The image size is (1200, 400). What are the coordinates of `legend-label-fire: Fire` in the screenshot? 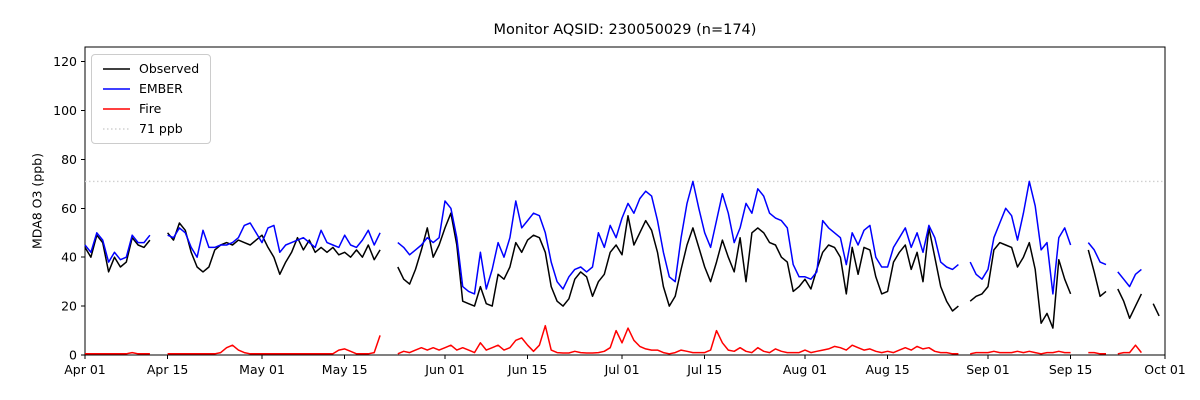 It's located at (150, 108).